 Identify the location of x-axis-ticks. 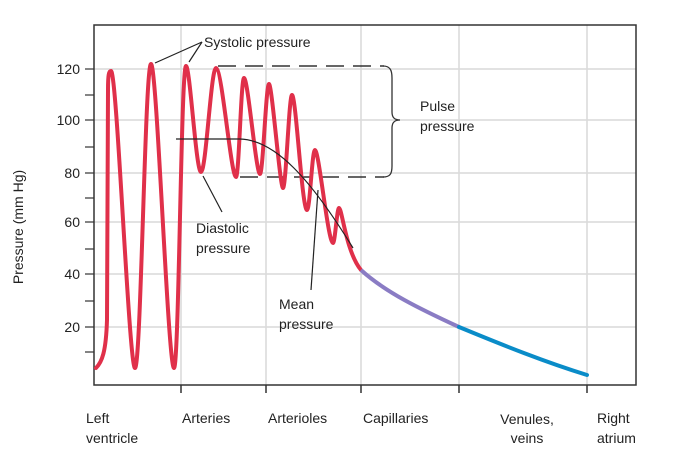
(384, 389).